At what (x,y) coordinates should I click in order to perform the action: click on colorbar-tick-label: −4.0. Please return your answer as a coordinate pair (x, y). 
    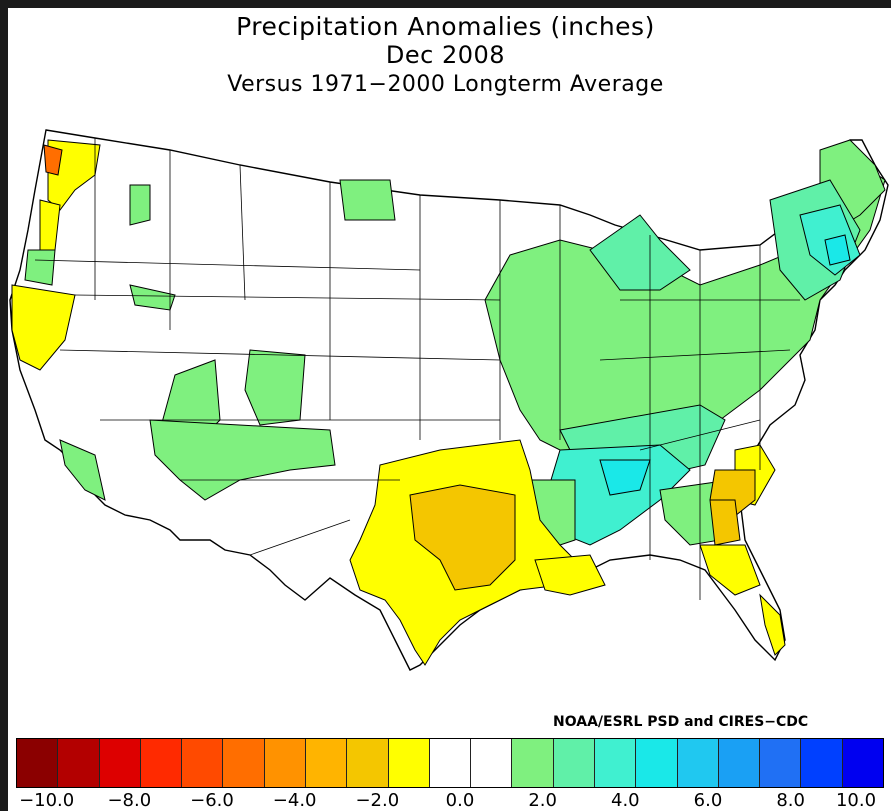
    Looking at the image, I should click on (294, 800).